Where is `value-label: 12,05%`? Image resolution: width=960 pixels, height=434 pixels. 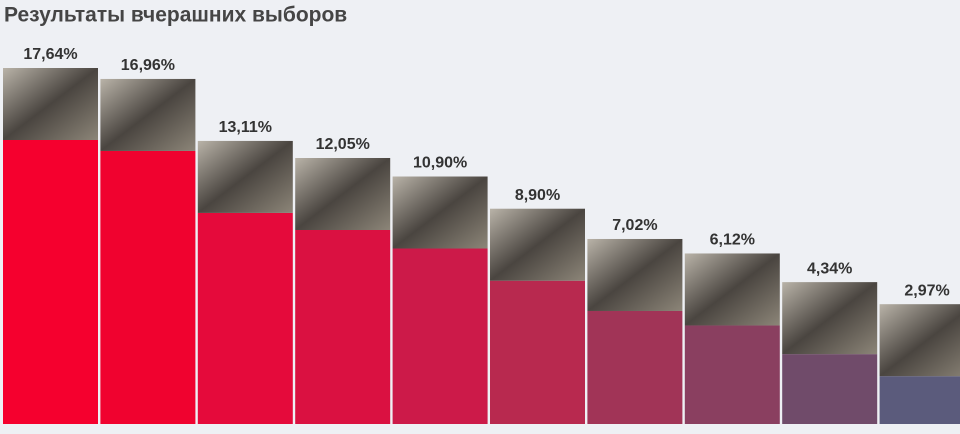
value-label: 12,05% is located at coordinates (343, 144).